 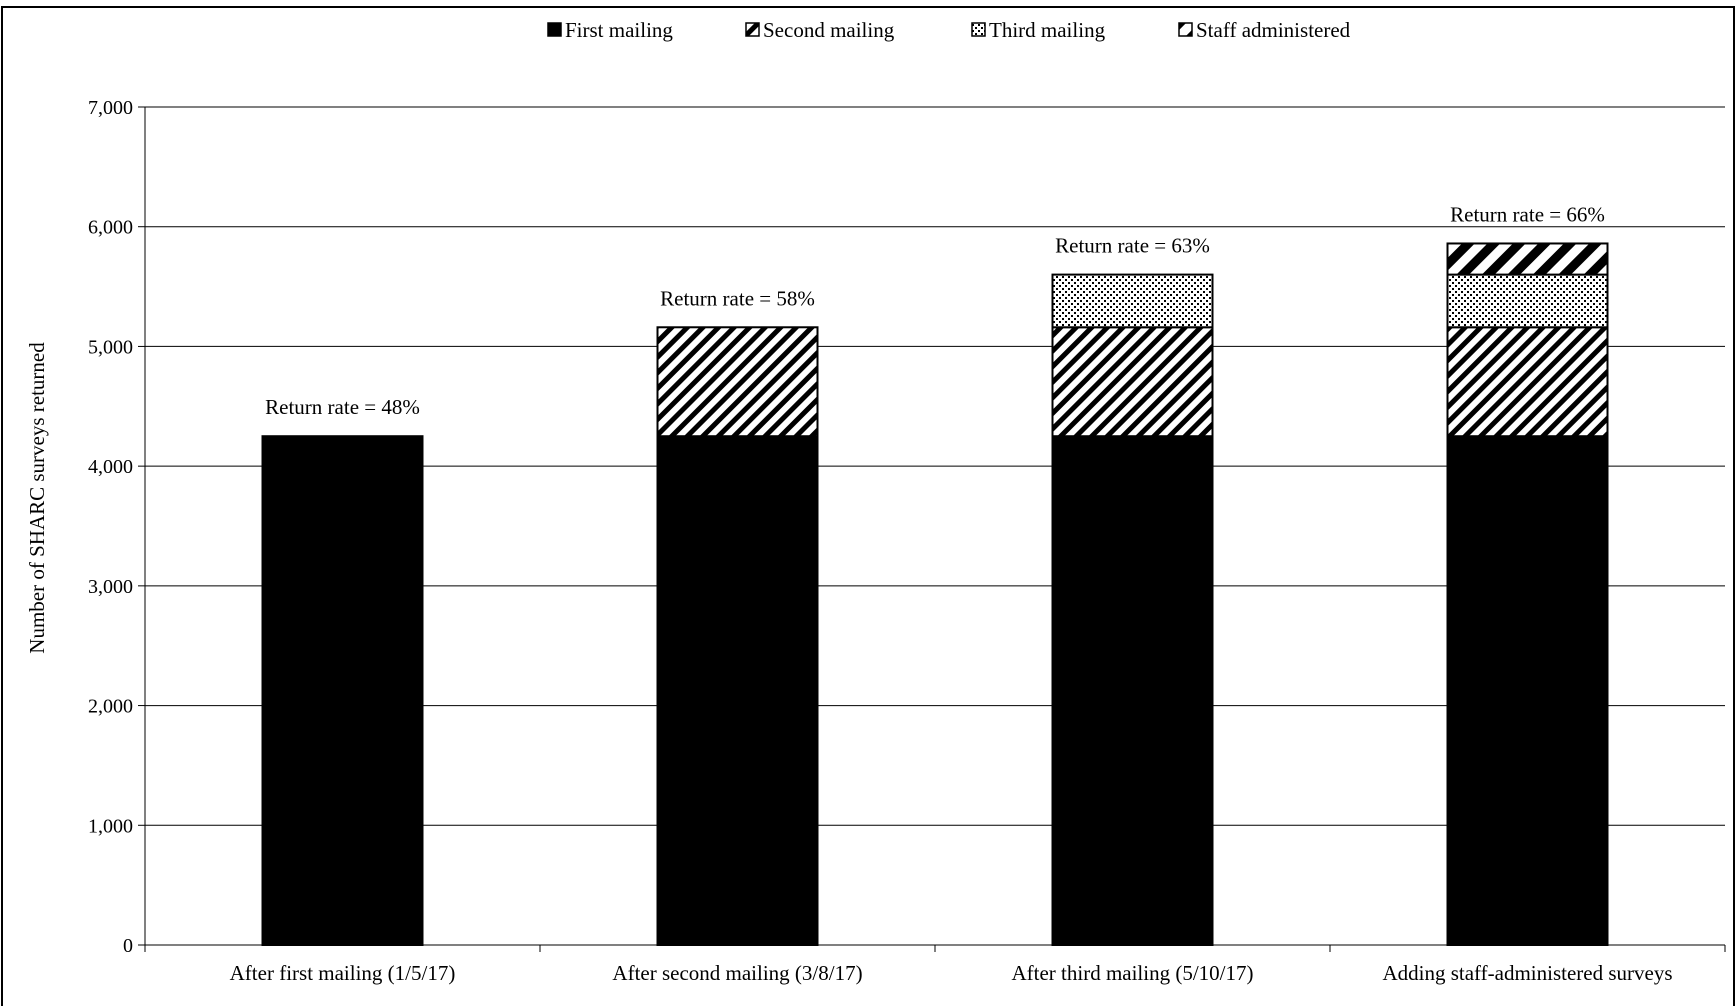 I want to click on y-tick-label: 2,000, so click(x=110, y=707).